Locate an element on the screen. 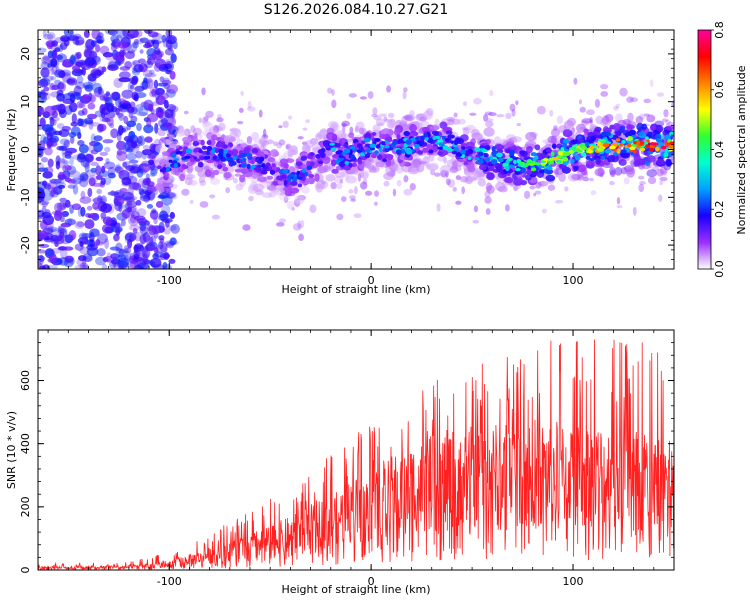  colorbar-ticks: 0.0 0.2 0.4 0.6 0.8 is located at coordinates (718, 149).